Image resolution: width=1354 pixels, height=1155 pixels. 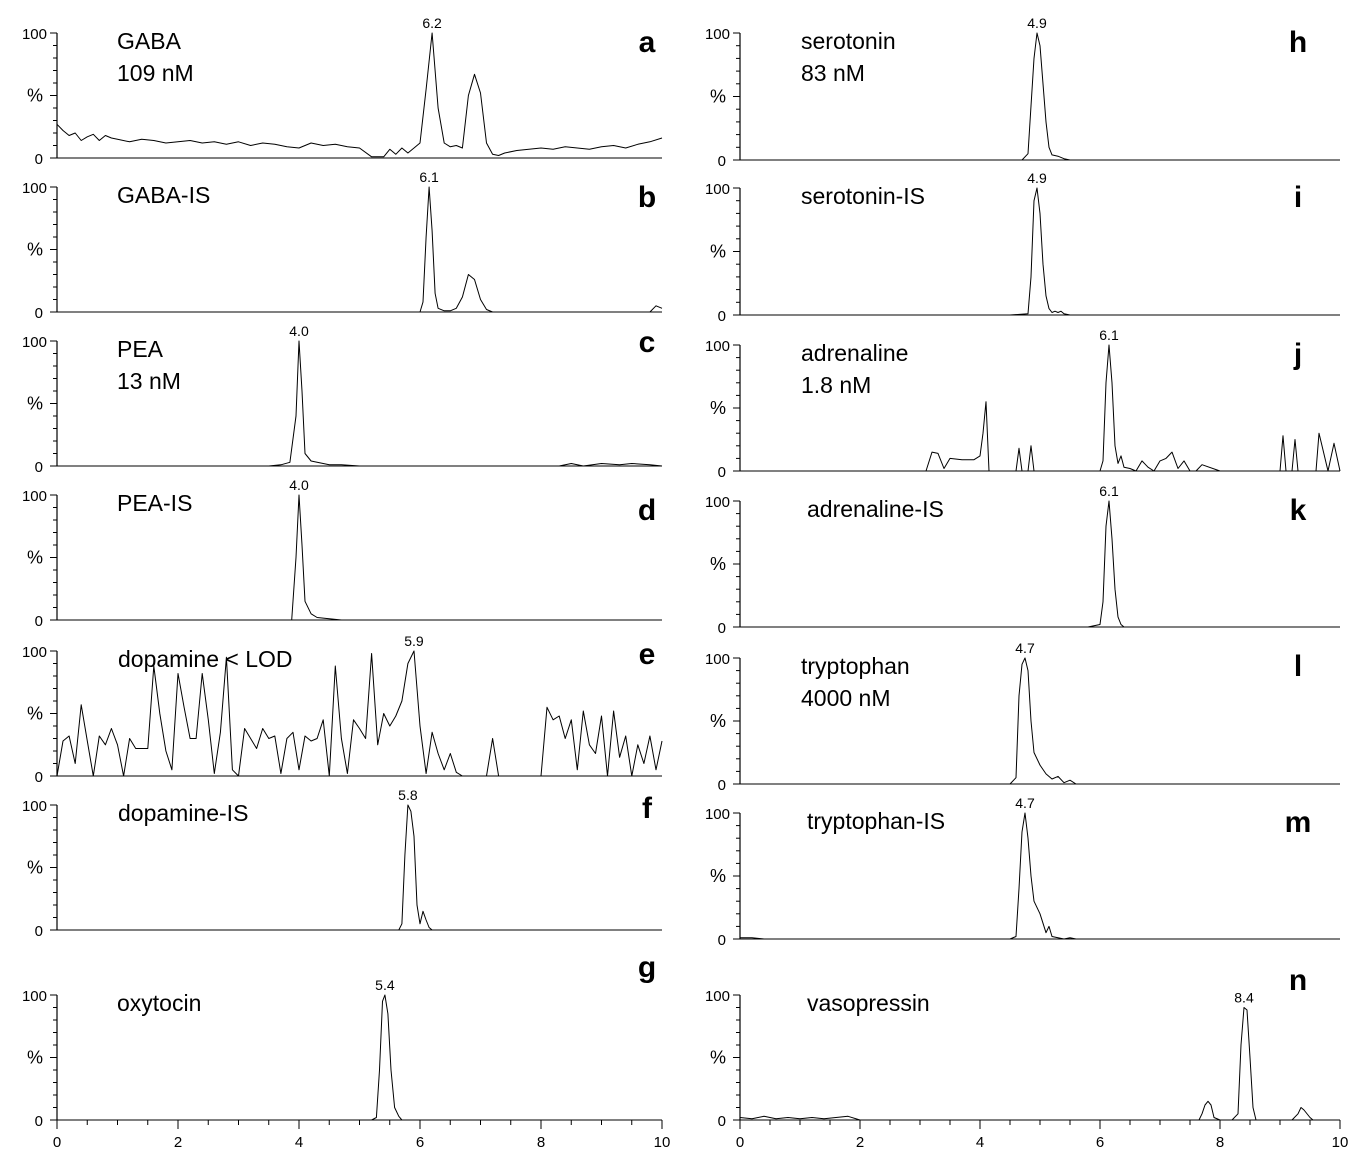 I want to click on chart-panel-b: 0% 100 6.1 GABA-IS b, so click(x=342, y=245).